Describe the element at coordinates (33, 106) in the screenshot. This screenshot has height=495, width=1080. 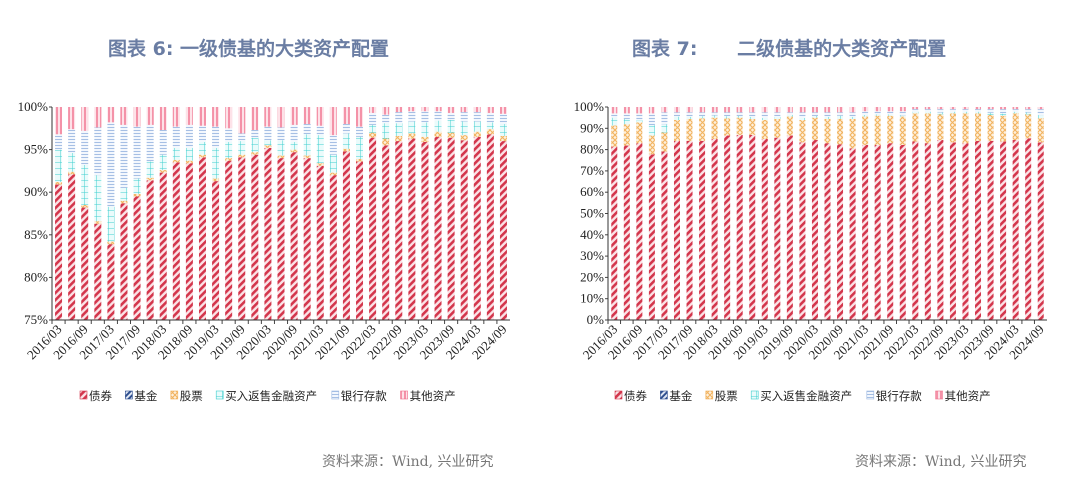
I see `y-tick-label: 100%` at that location.